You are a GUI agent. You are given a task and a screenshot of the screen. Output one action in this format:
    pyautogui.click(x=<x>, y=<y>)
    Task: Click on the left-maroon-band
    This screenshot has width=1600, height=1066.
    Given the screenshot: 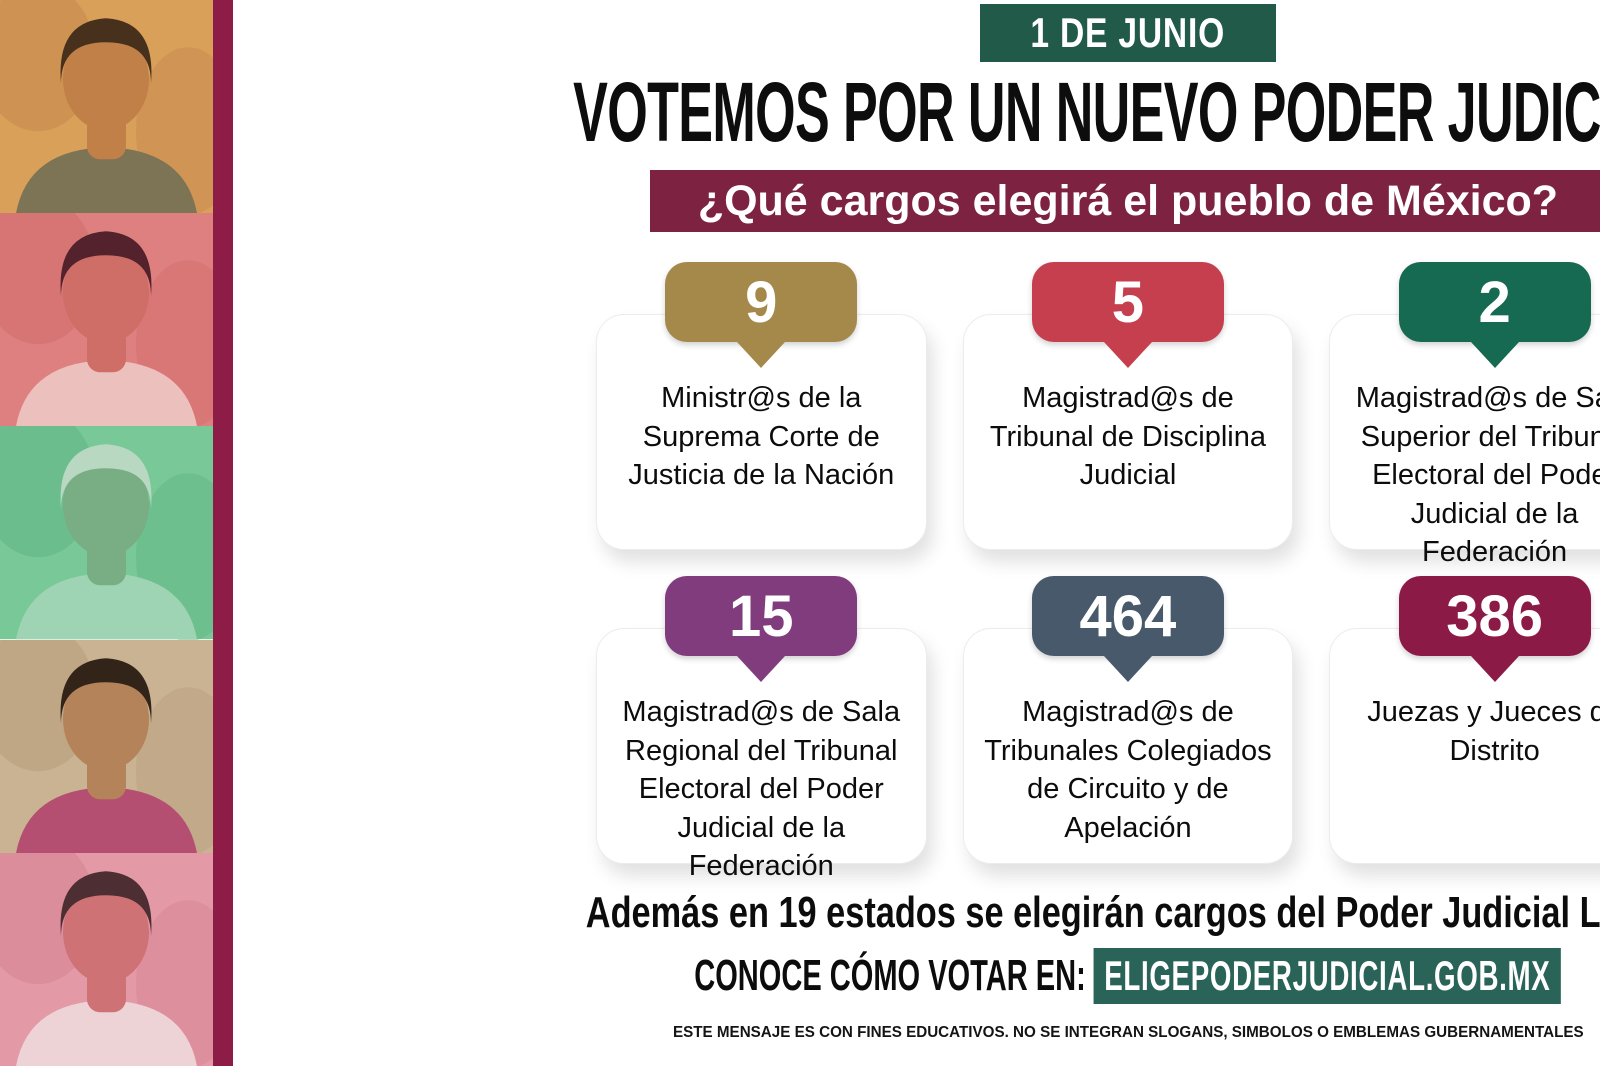 What is the action you would take?
    pyautogui.click(x=223, y=533)
    